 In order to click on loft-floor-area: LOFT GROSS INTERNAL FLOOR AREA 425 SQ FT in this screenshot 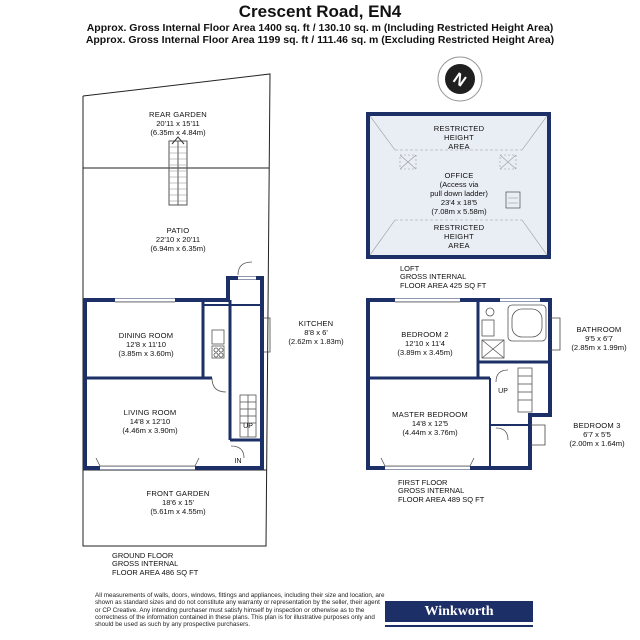, I will do `click(443, 277)`.